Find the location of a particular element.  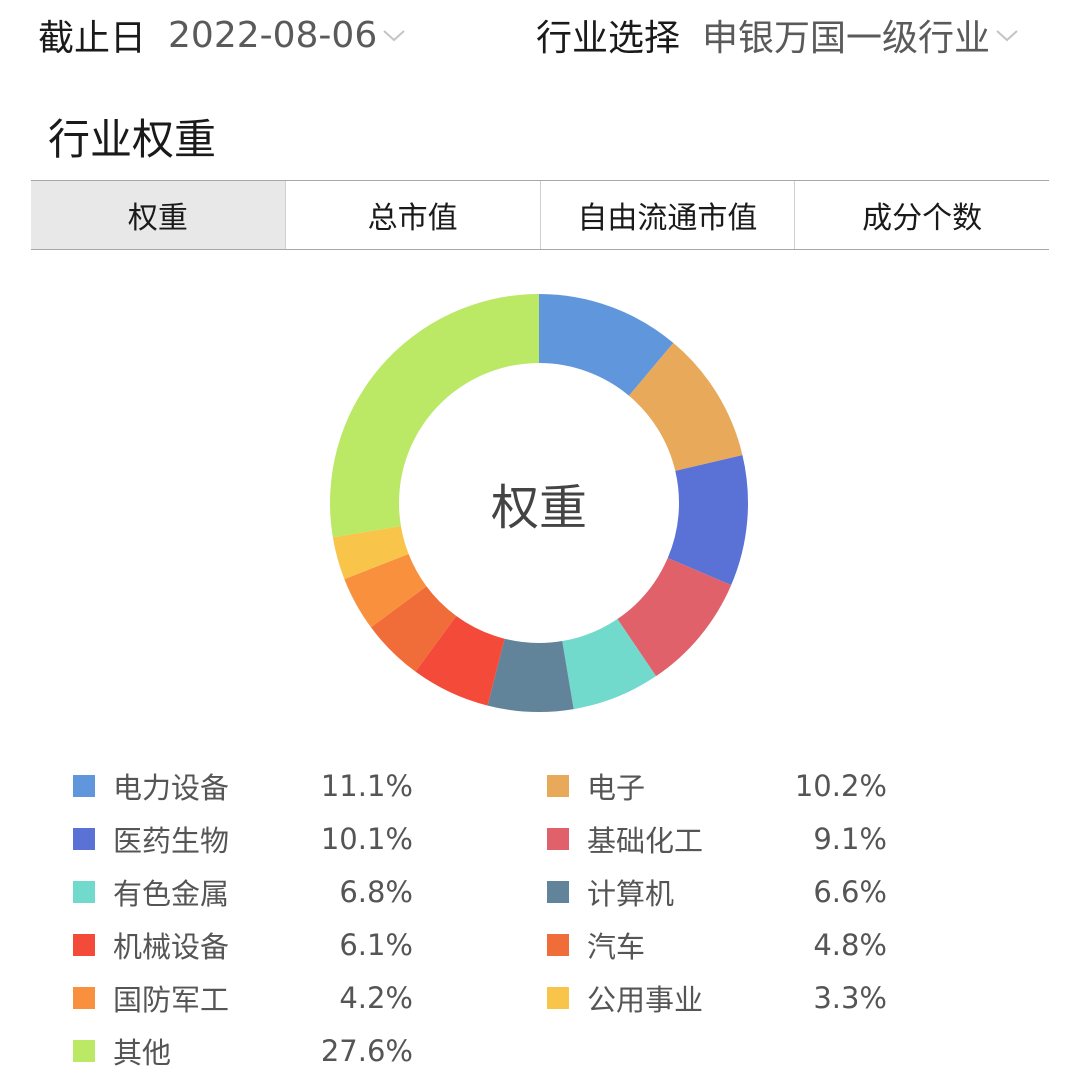

date-filter-label: 截止日 is located at coordinates (92, 38).